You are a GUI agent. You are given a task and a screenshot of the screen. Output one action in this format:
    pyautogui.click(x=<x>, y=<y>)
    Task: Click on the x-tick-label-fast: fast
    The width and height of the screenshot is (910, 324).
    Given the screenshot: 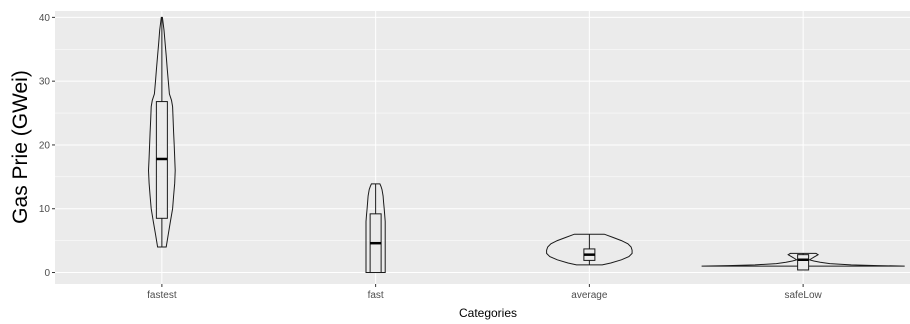 What is the action you would take?
    pyautogui.click(x=376, y=295)
    